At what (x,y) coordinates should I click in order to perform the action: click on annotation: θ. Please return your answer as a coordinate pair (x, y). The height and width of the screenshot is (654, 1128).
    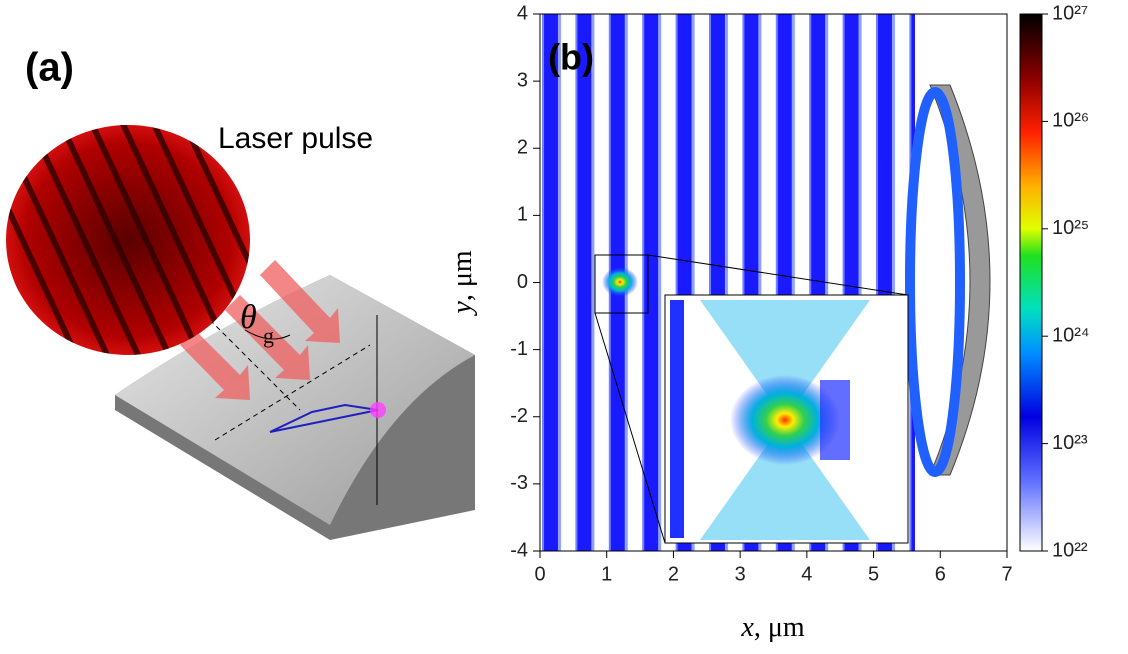
    Looking at the image, I should click on (248, 317).